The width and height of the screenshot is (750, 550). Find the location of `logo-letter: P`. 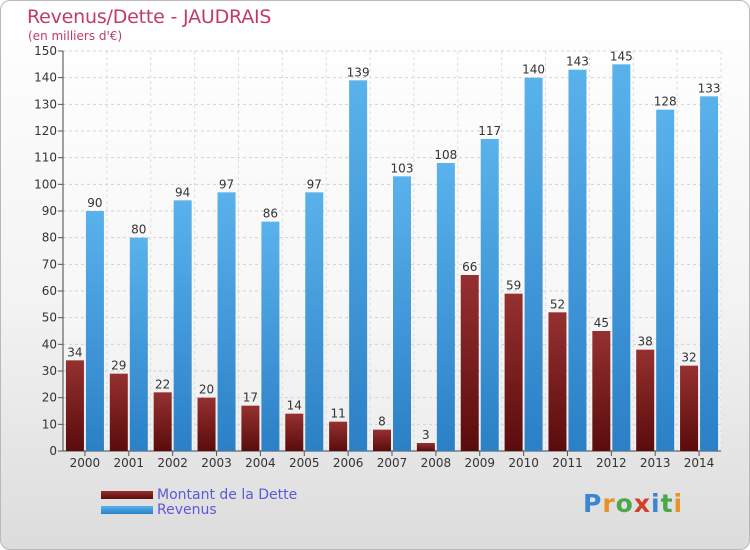

logo-letter: P is located at coordinates (593, 503).